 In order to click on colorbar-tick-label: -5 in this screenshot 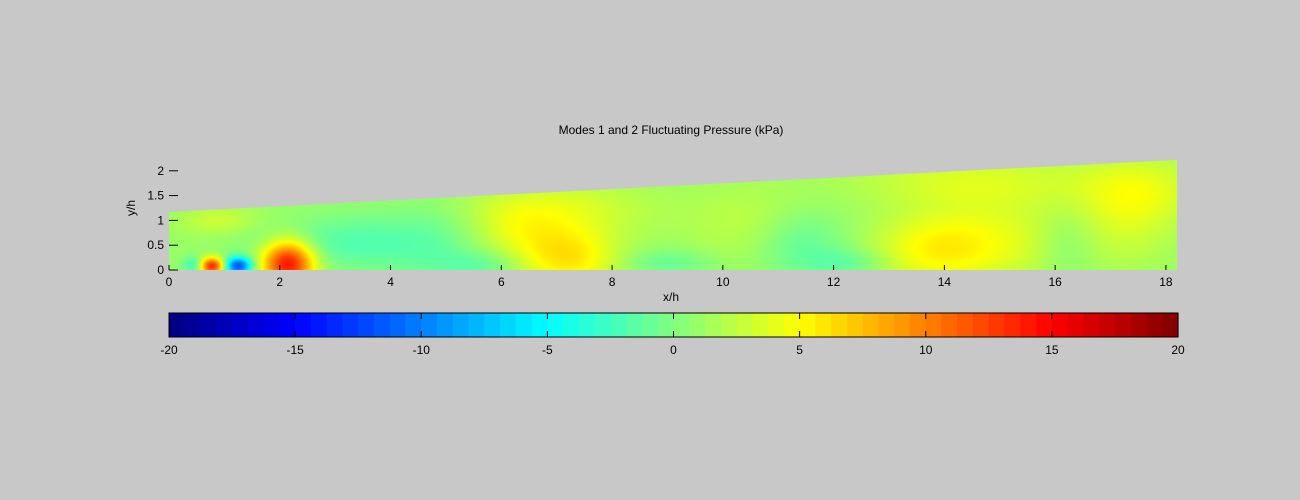, I will do `click(547, 350)`.